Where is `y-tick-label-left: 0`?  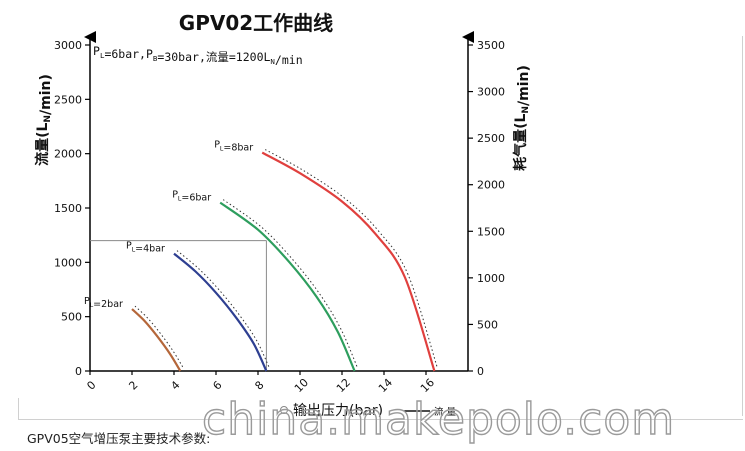
y-tick-label-left: 0 is located at coordinates (78, 371).